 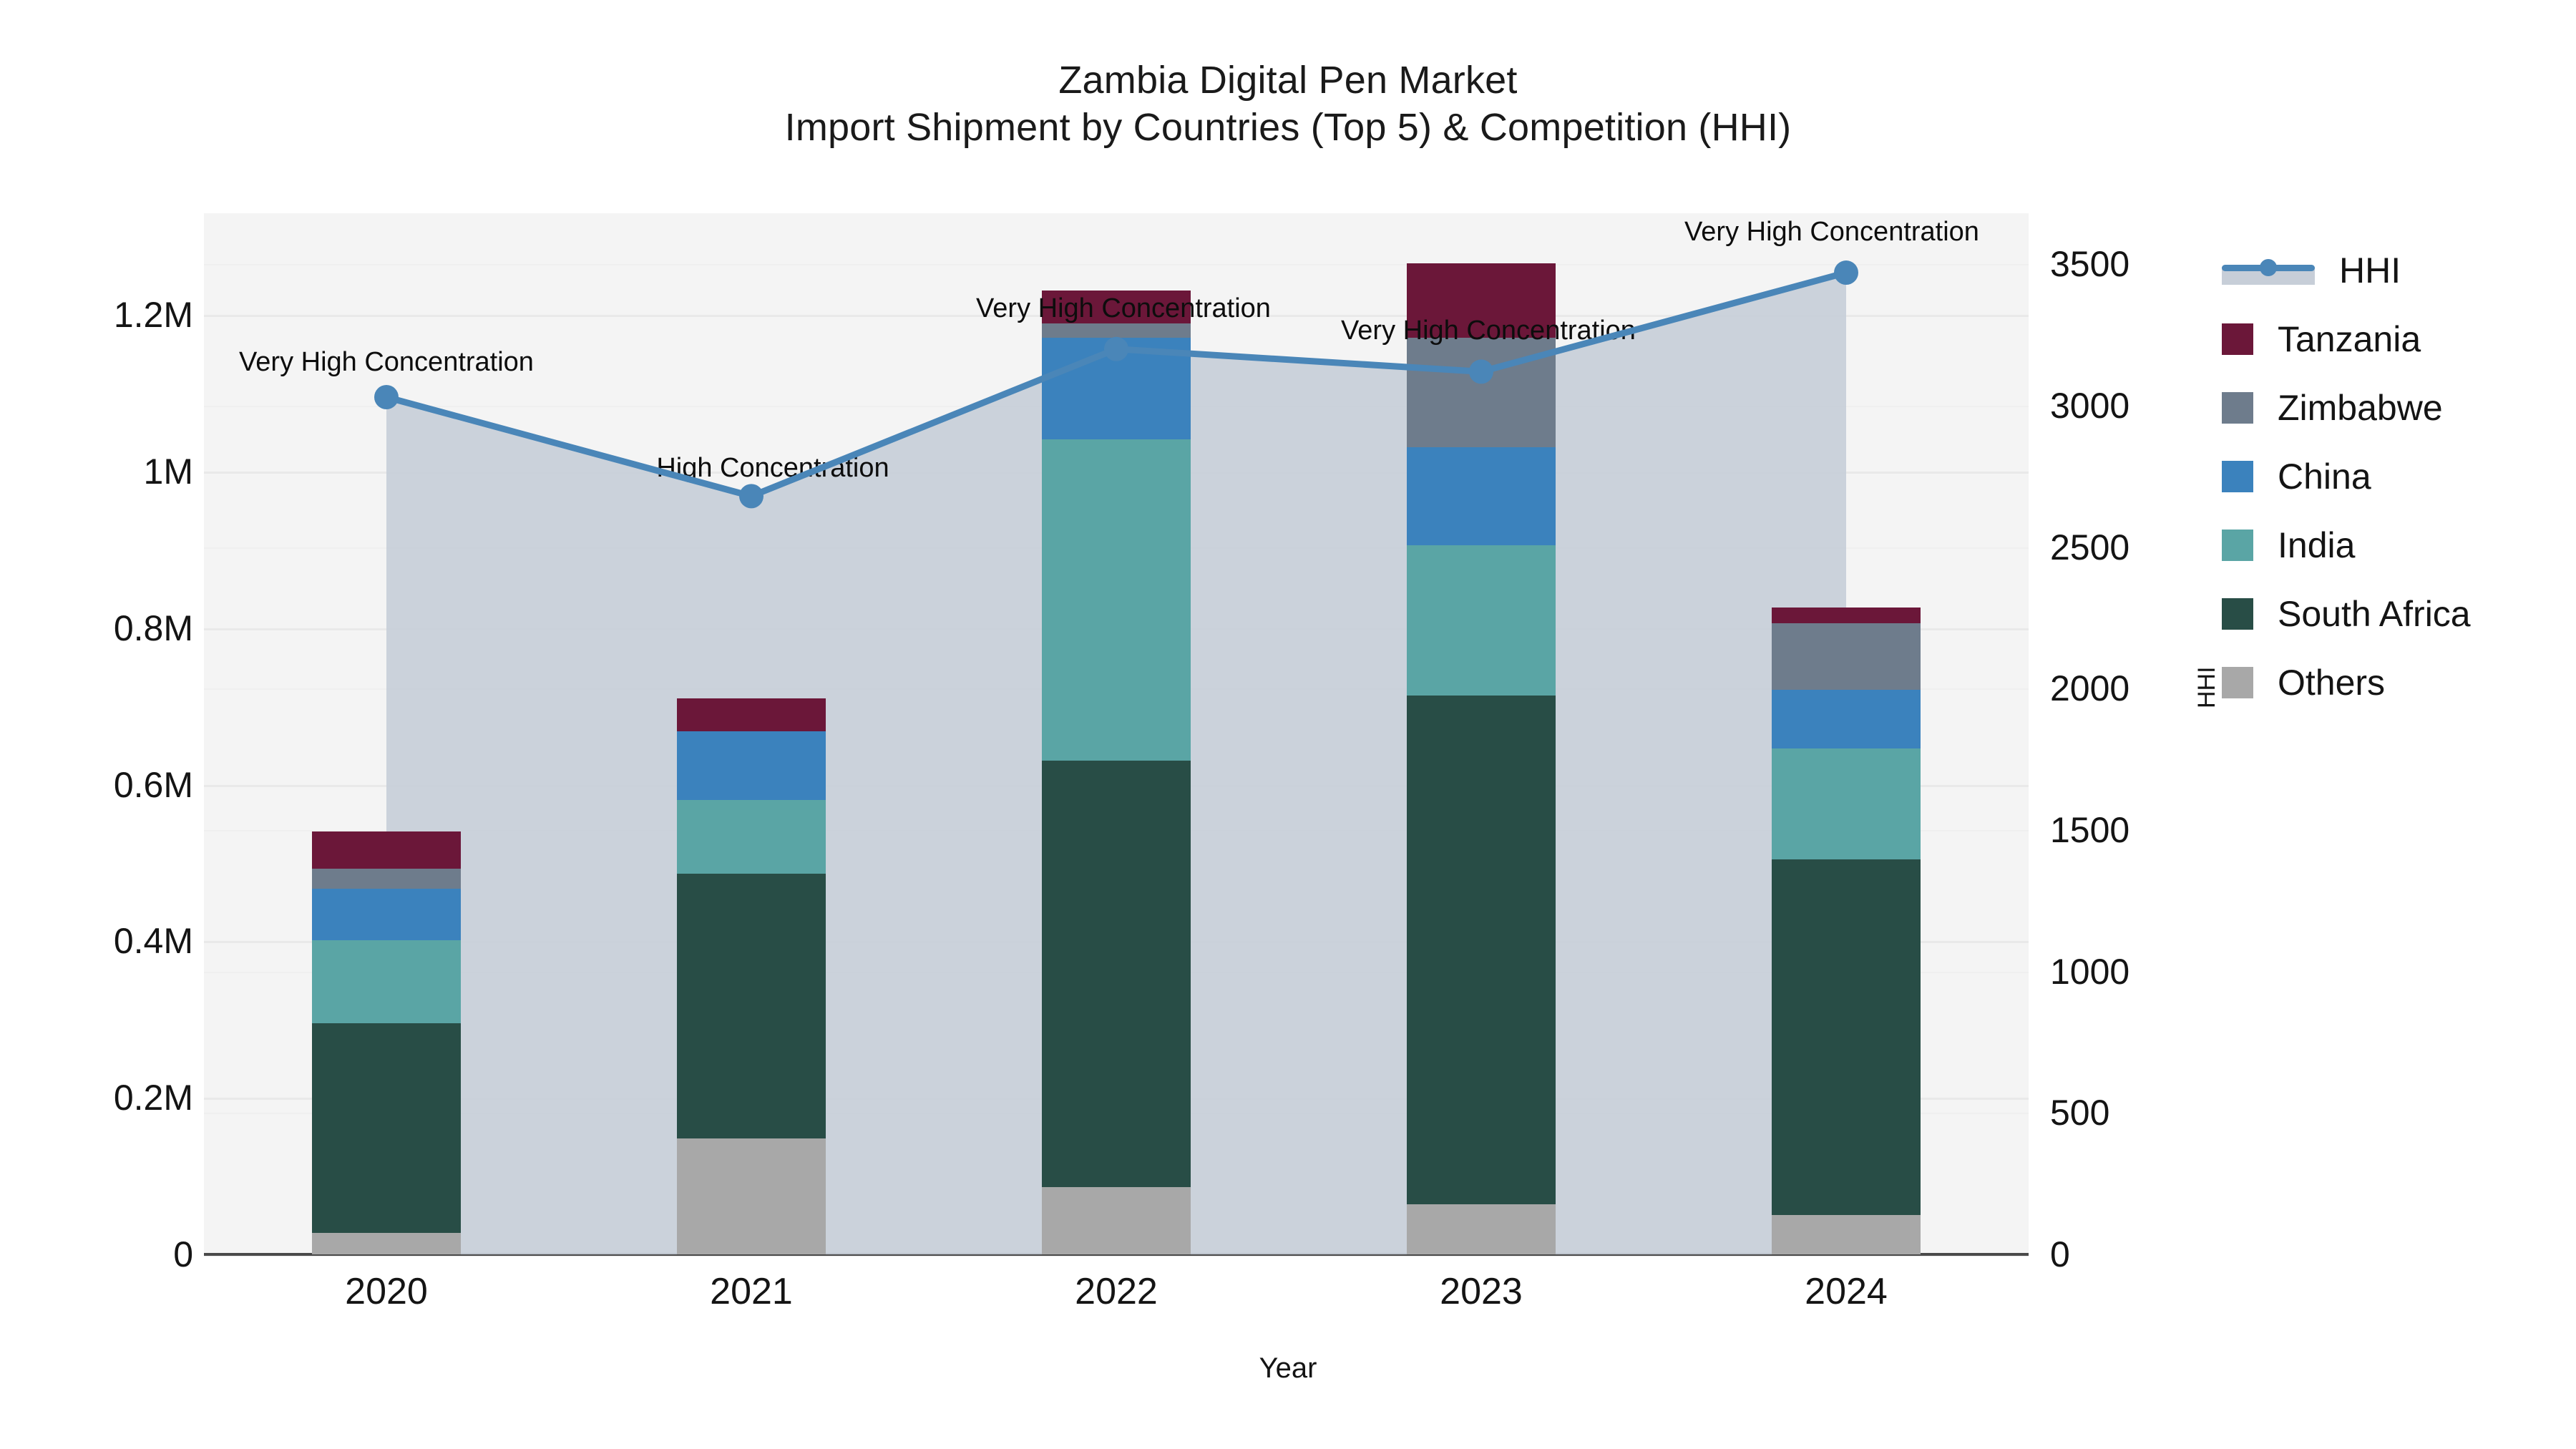 I want to click on y-axis-right-tick-3500: 3500, so click(x=2090, y=264).